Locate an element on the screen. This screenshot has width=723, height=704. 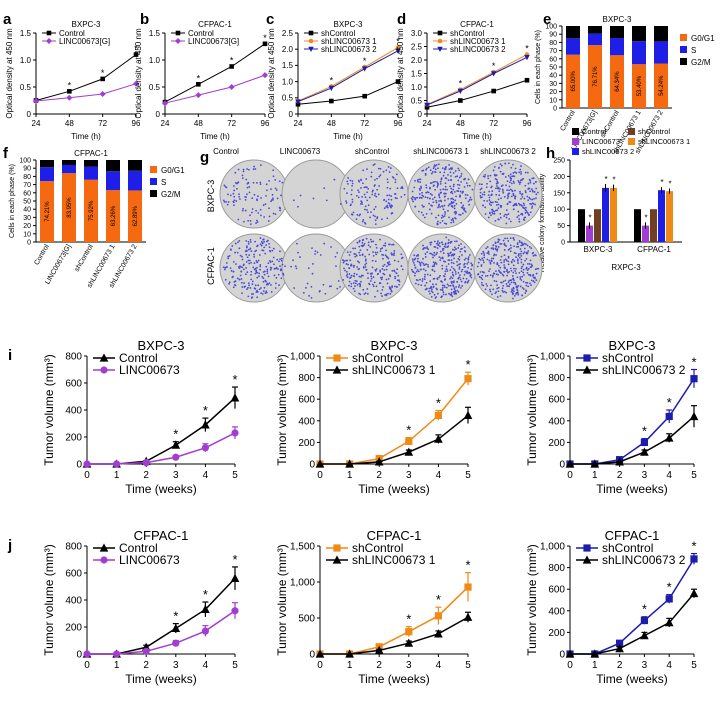
bar-value-label: 64.34% is located at coordinates (618, 81).